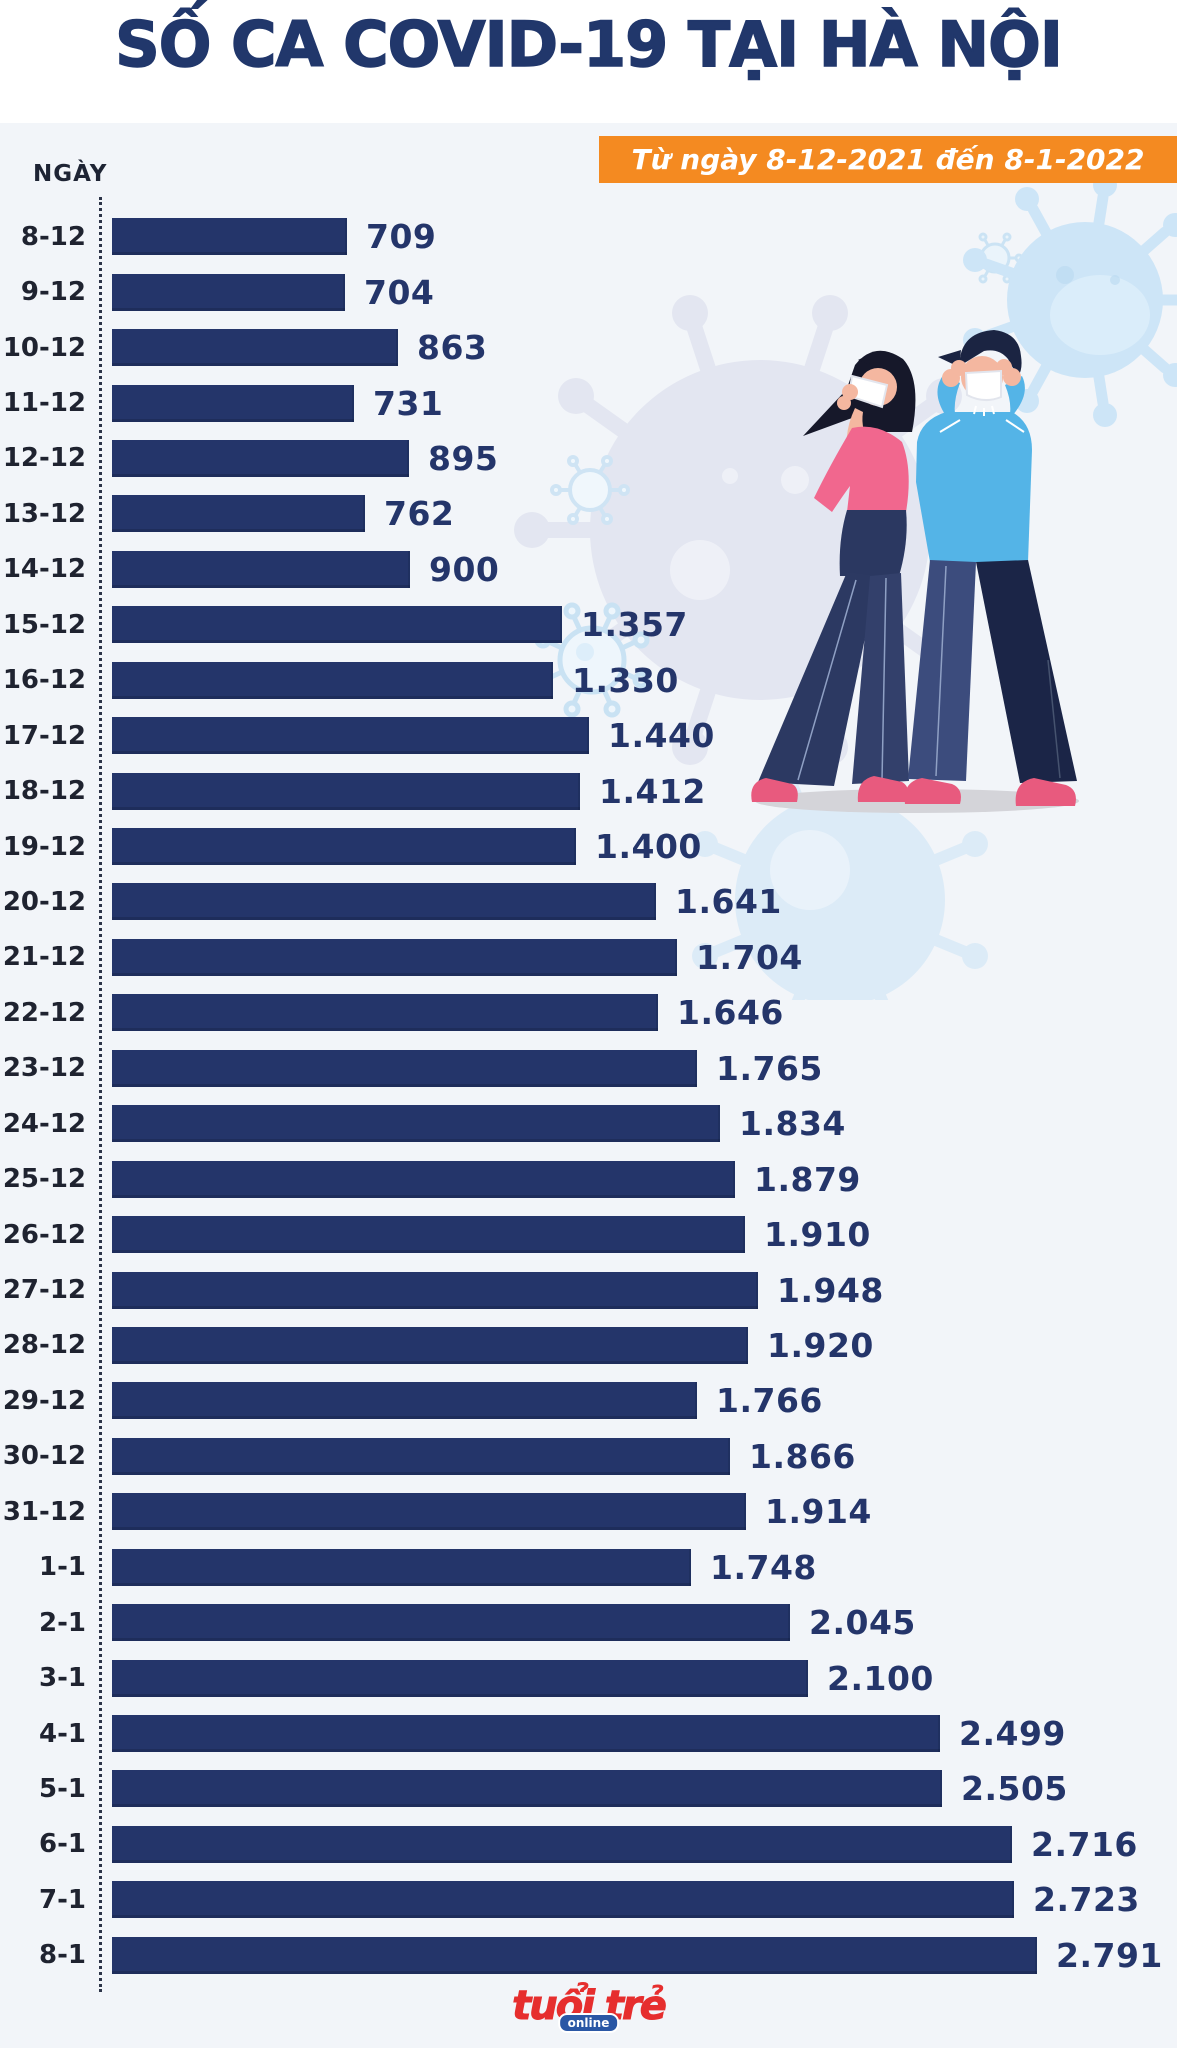 Image resolution: width=1177 pixels, height=2048 pixels. I want to click on chart-row: 23-12 1.765, so click(588, 1068).